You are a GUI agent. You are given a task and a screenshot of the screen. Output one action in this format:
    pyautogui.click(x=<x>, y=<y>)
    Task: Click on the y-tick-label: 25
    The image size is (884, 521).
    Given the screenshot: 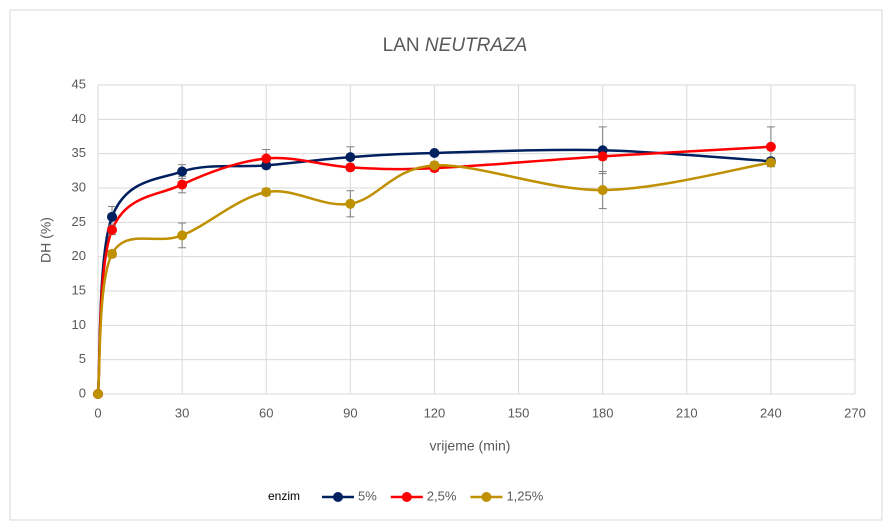 What is the action you would take?
    pyautogui.click(x=79, y=221)
    